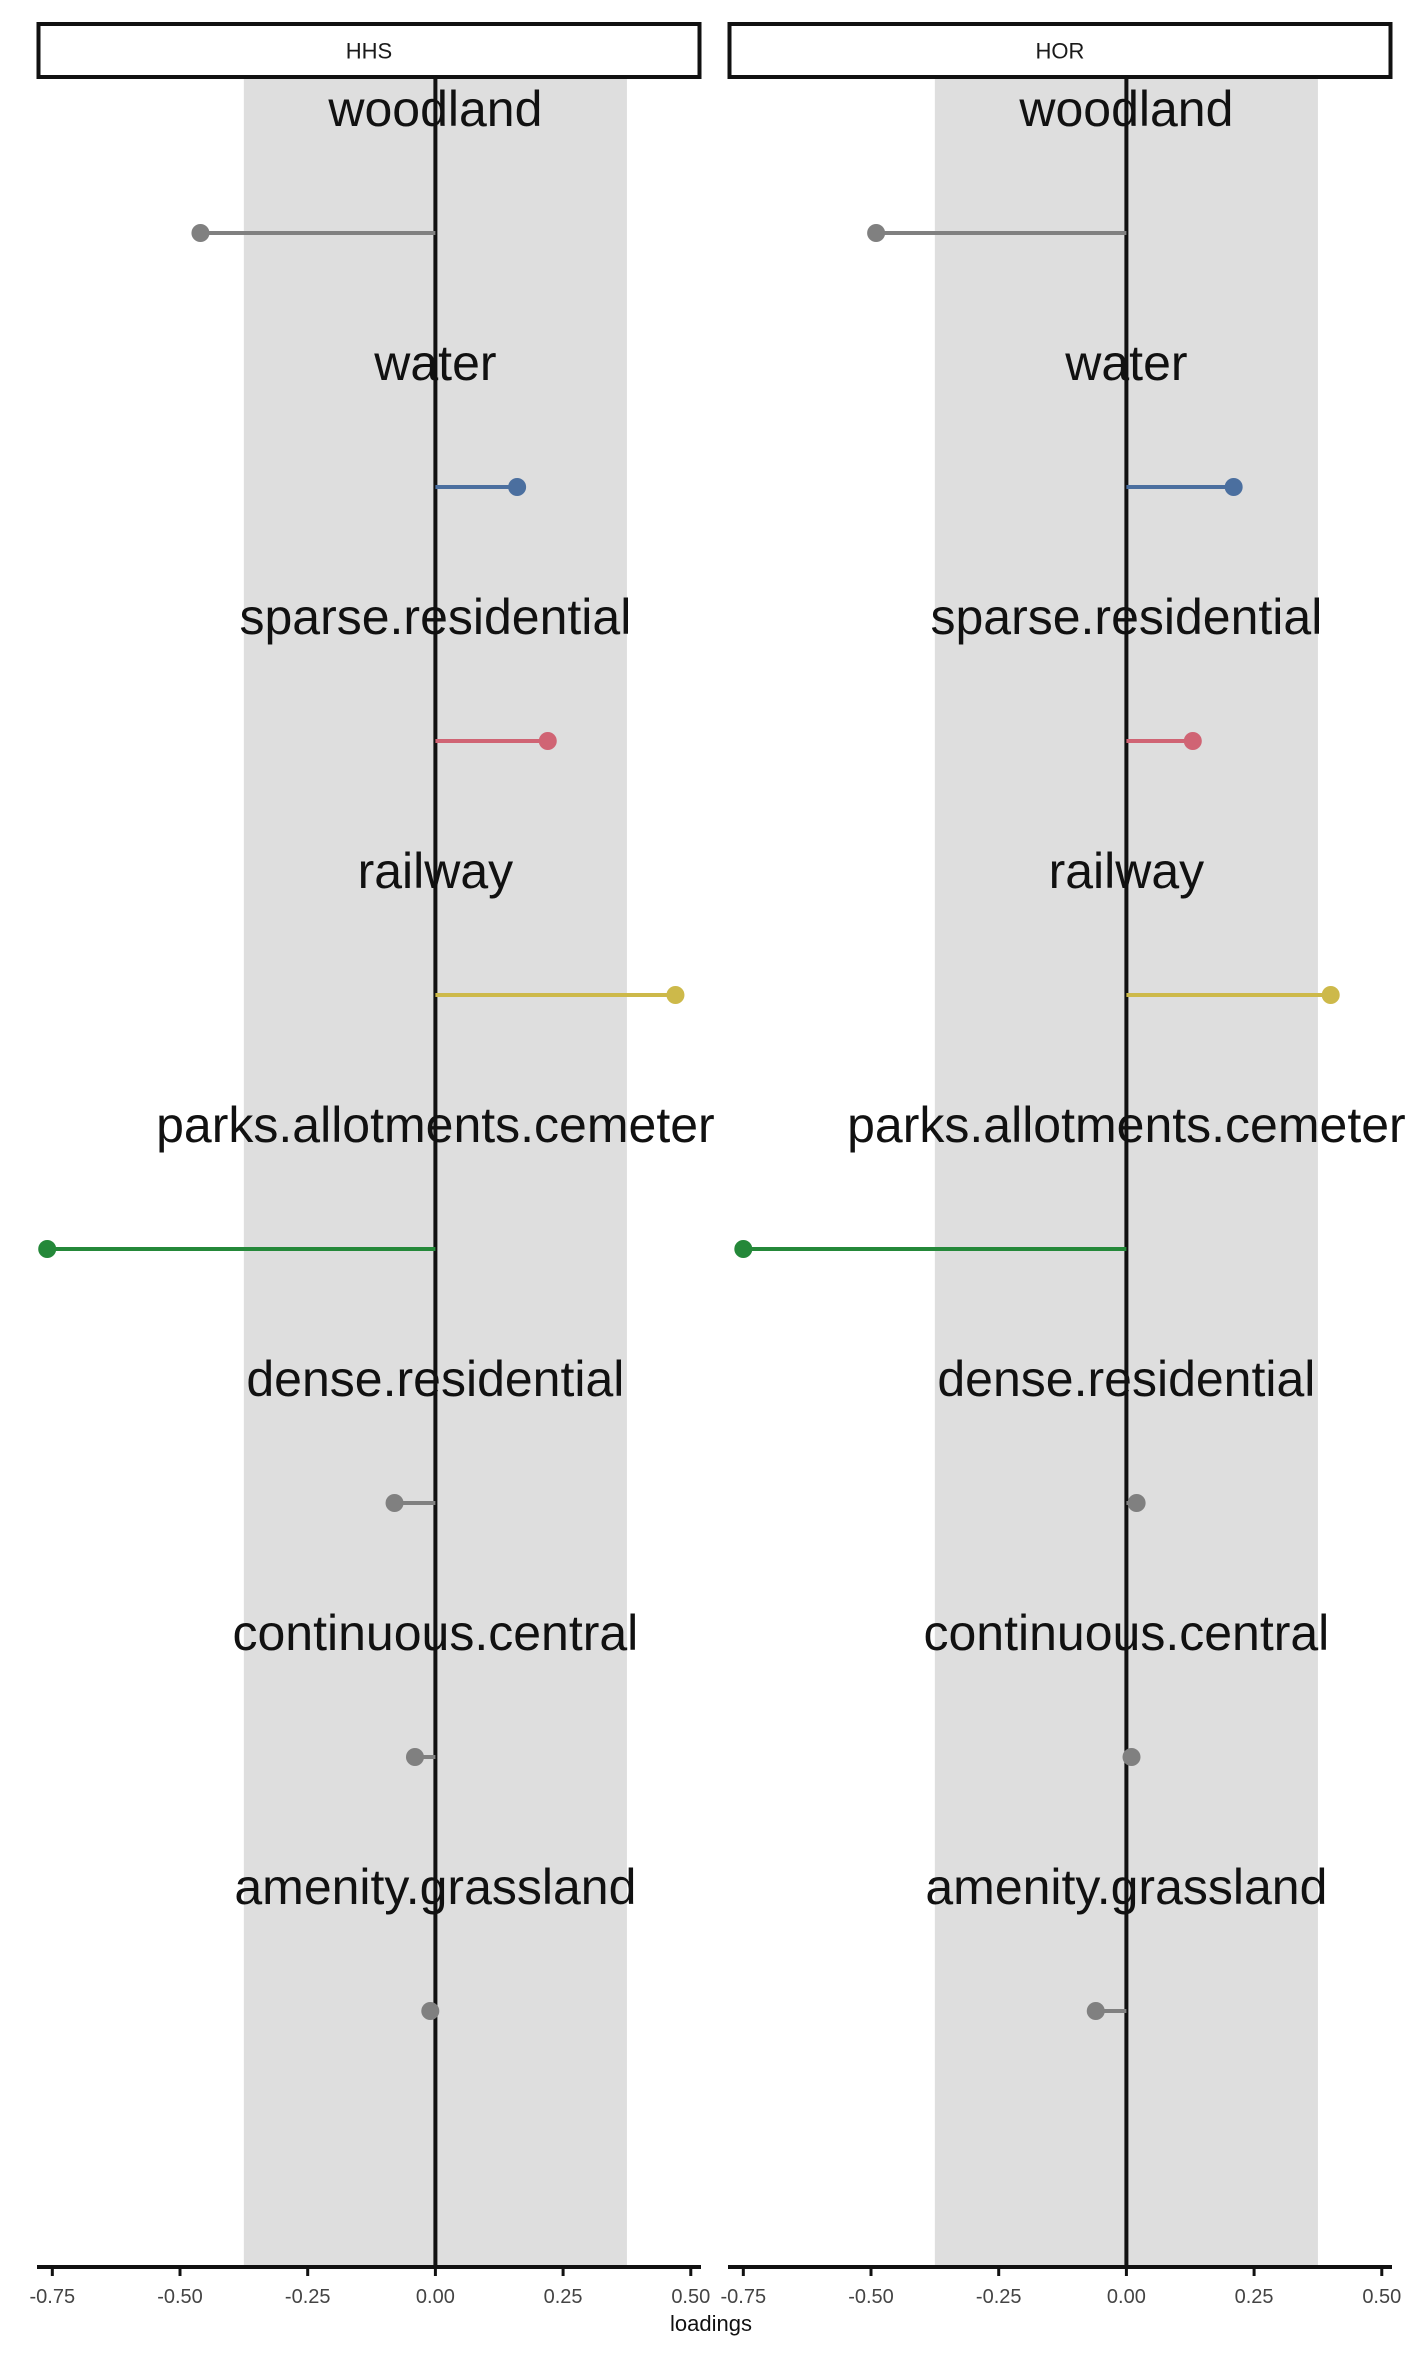  What do you see at coordinates (711, 2323) in the screenshot?
I see `x-axis-title: loadings` at bounding box center [711, 2323].